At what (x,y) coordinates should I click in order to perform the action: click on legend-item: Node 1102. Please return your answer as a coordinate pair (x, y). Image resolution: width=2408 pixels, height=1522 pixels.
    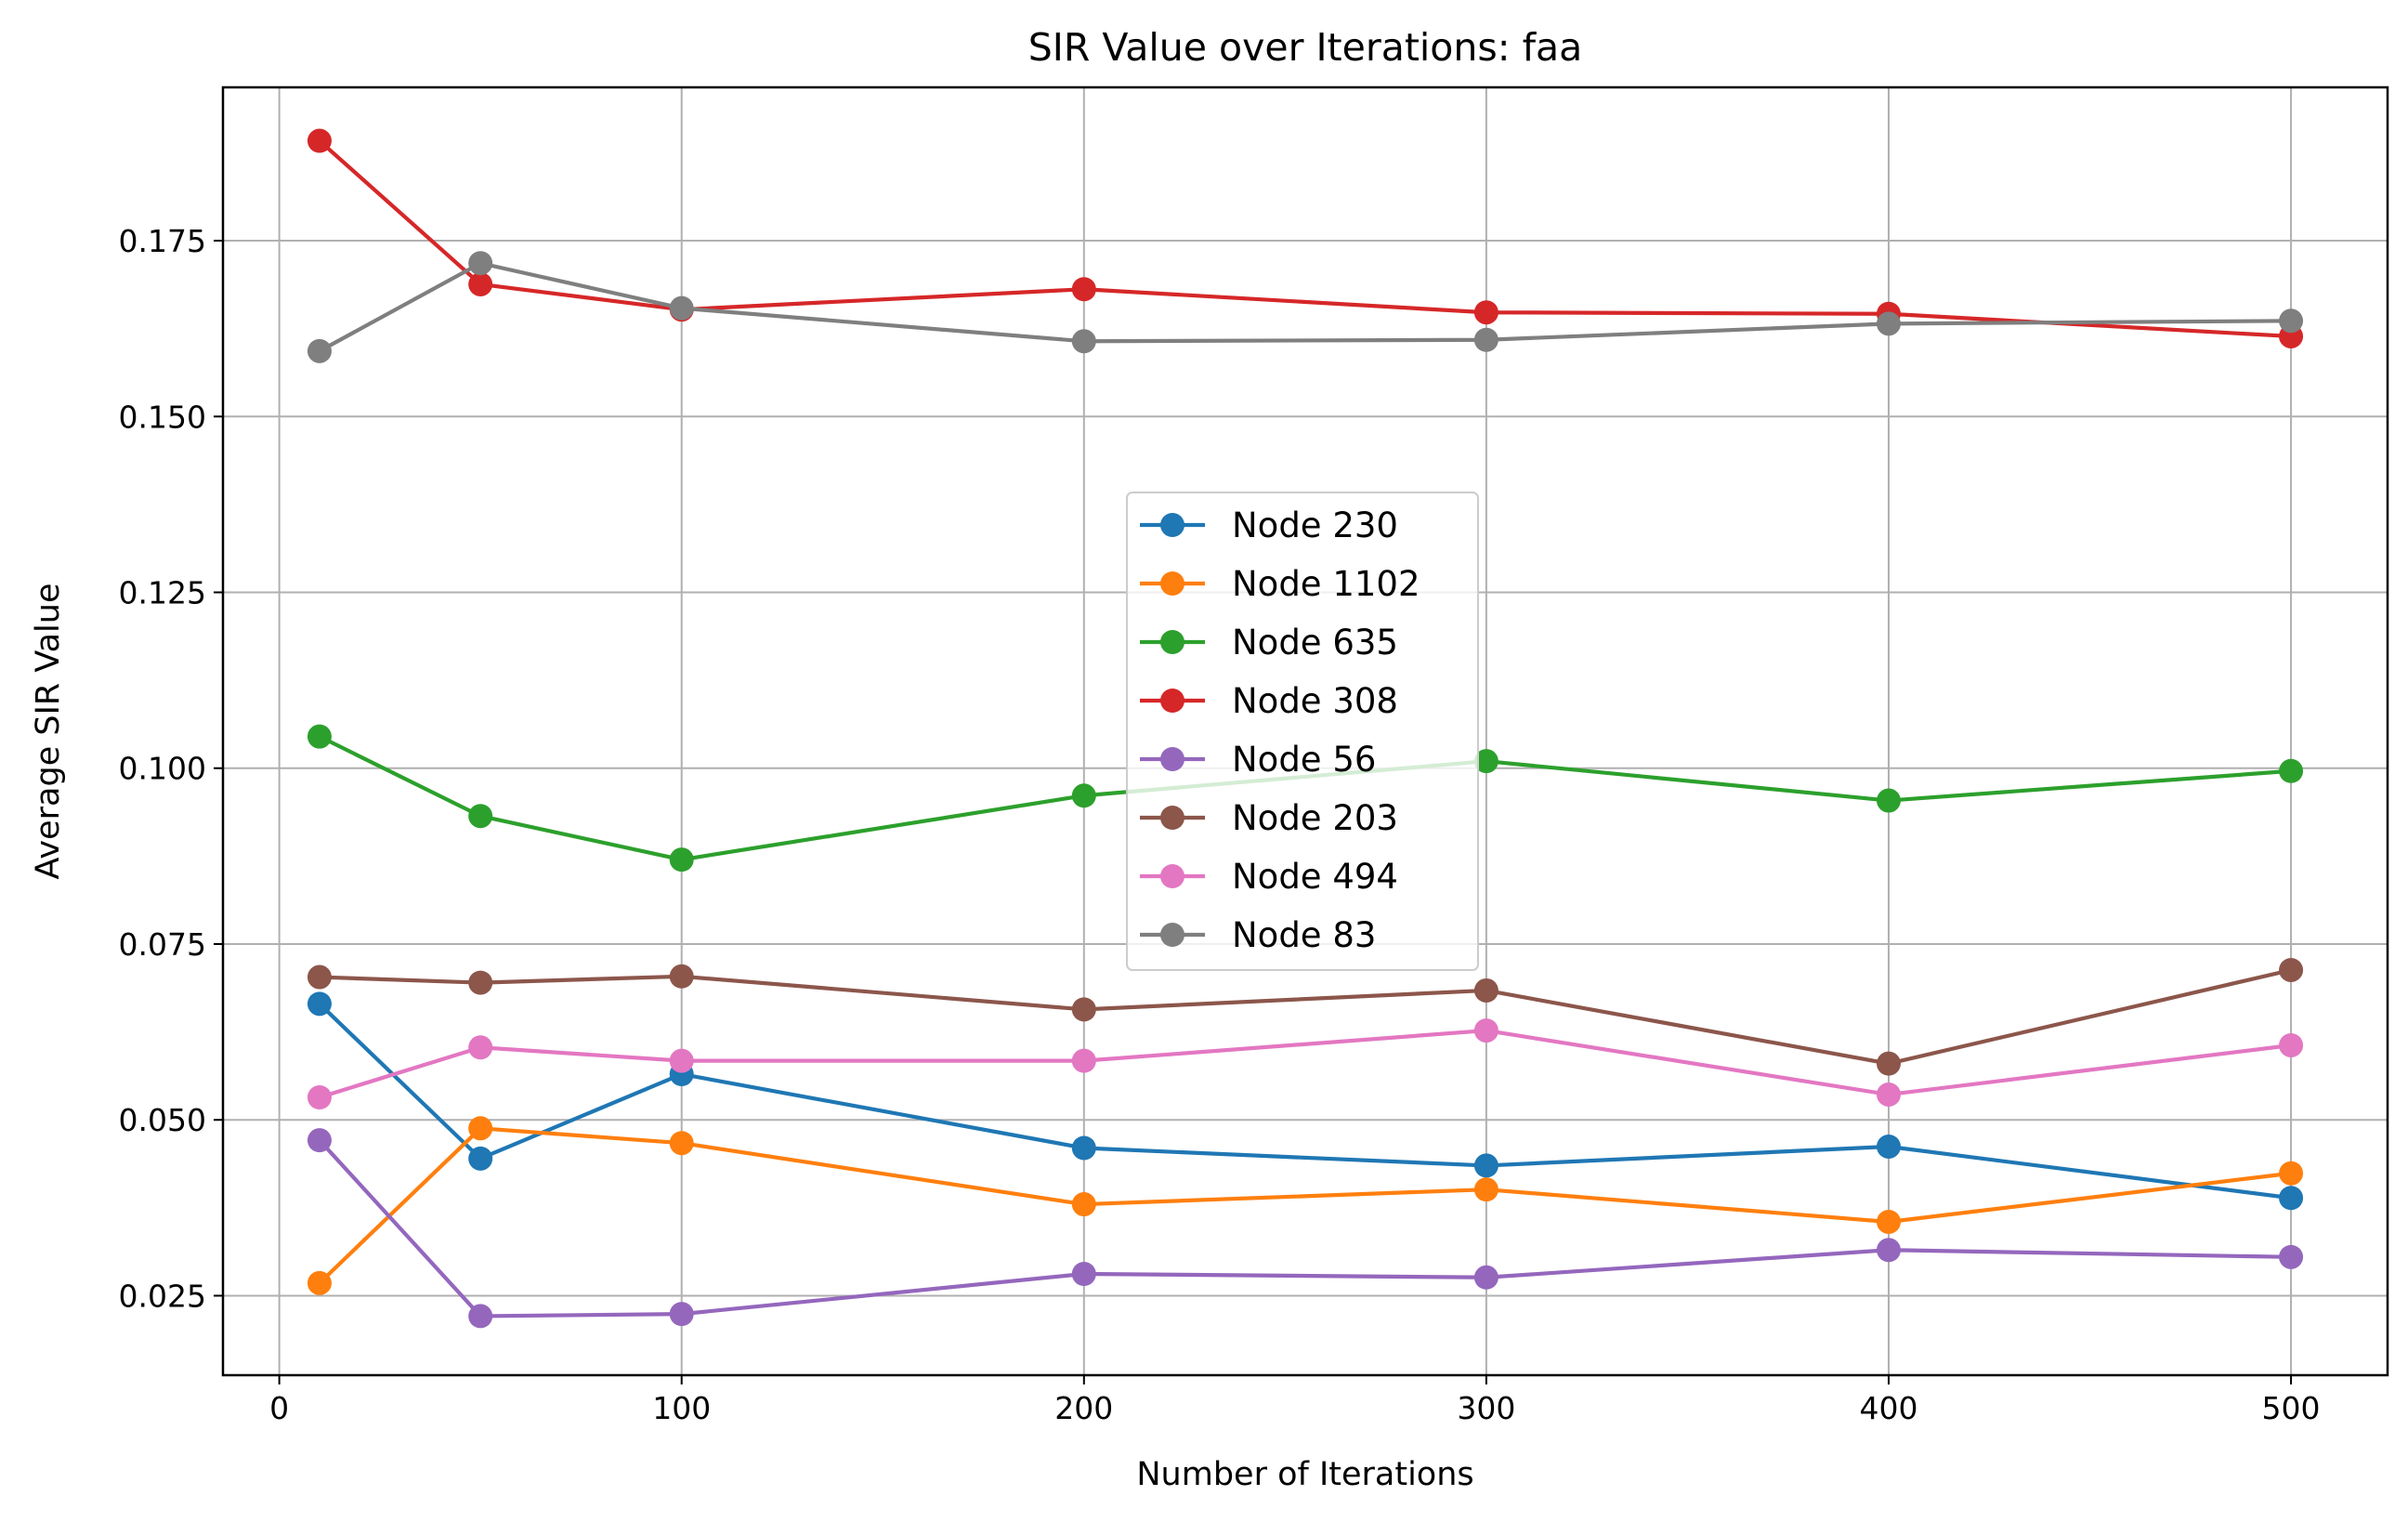
    Looking at the image, I should click on (1280, 584).